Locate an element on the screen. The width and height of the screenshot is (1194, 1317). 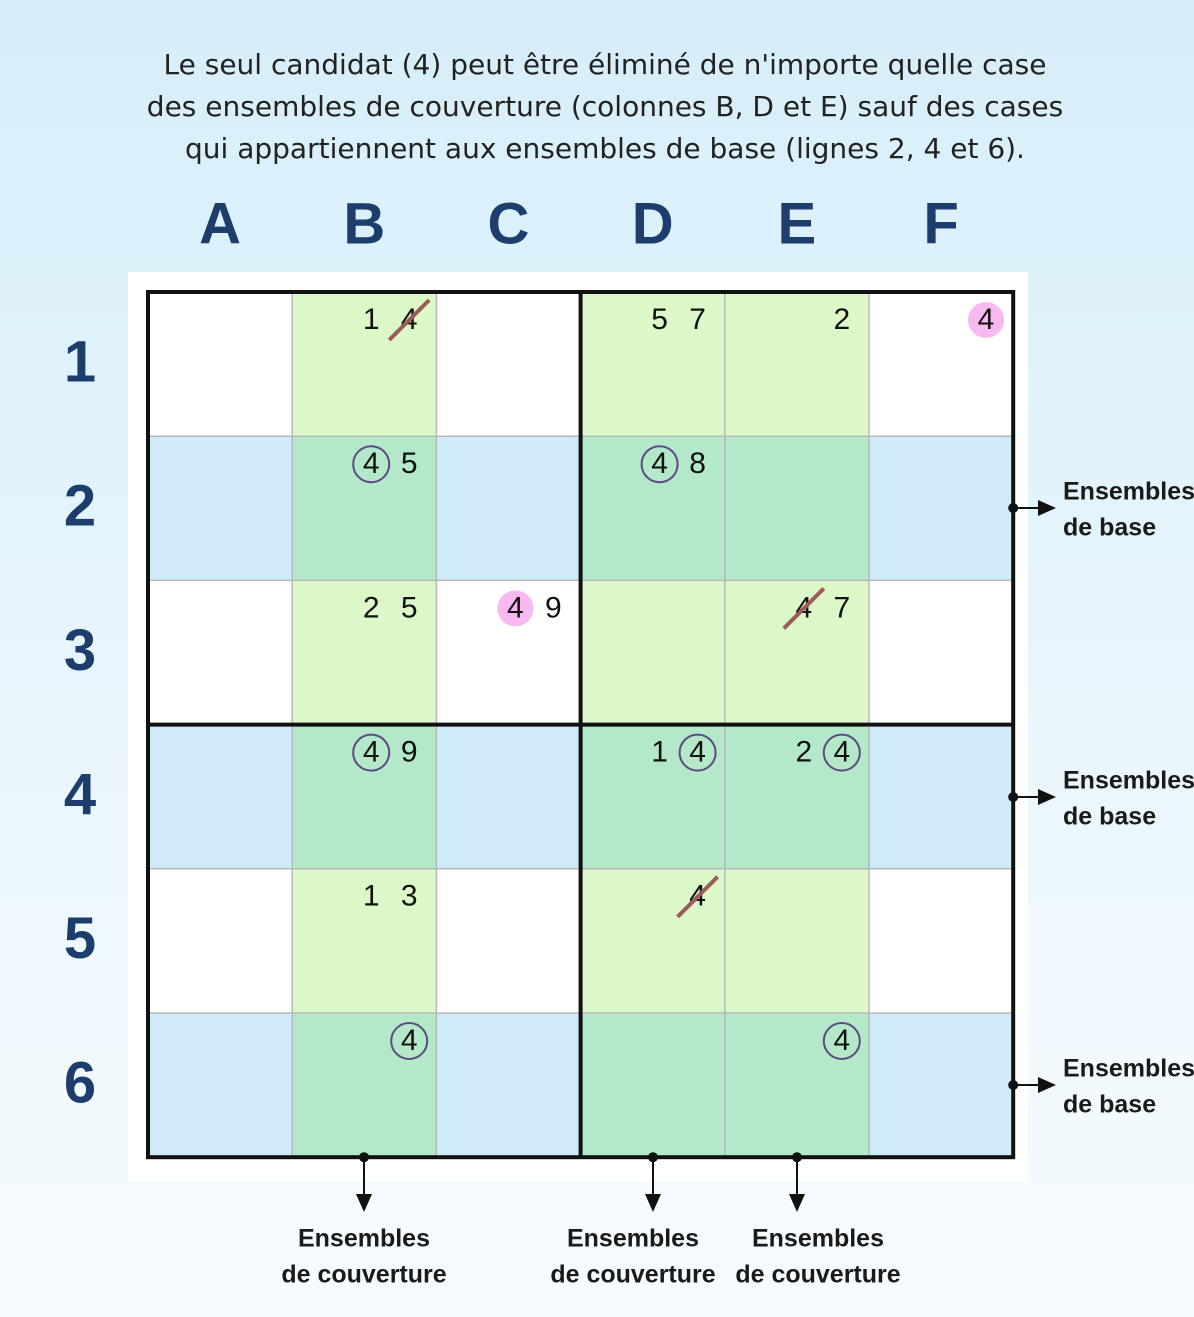
column-label: B is located at coordinates (364, 223).